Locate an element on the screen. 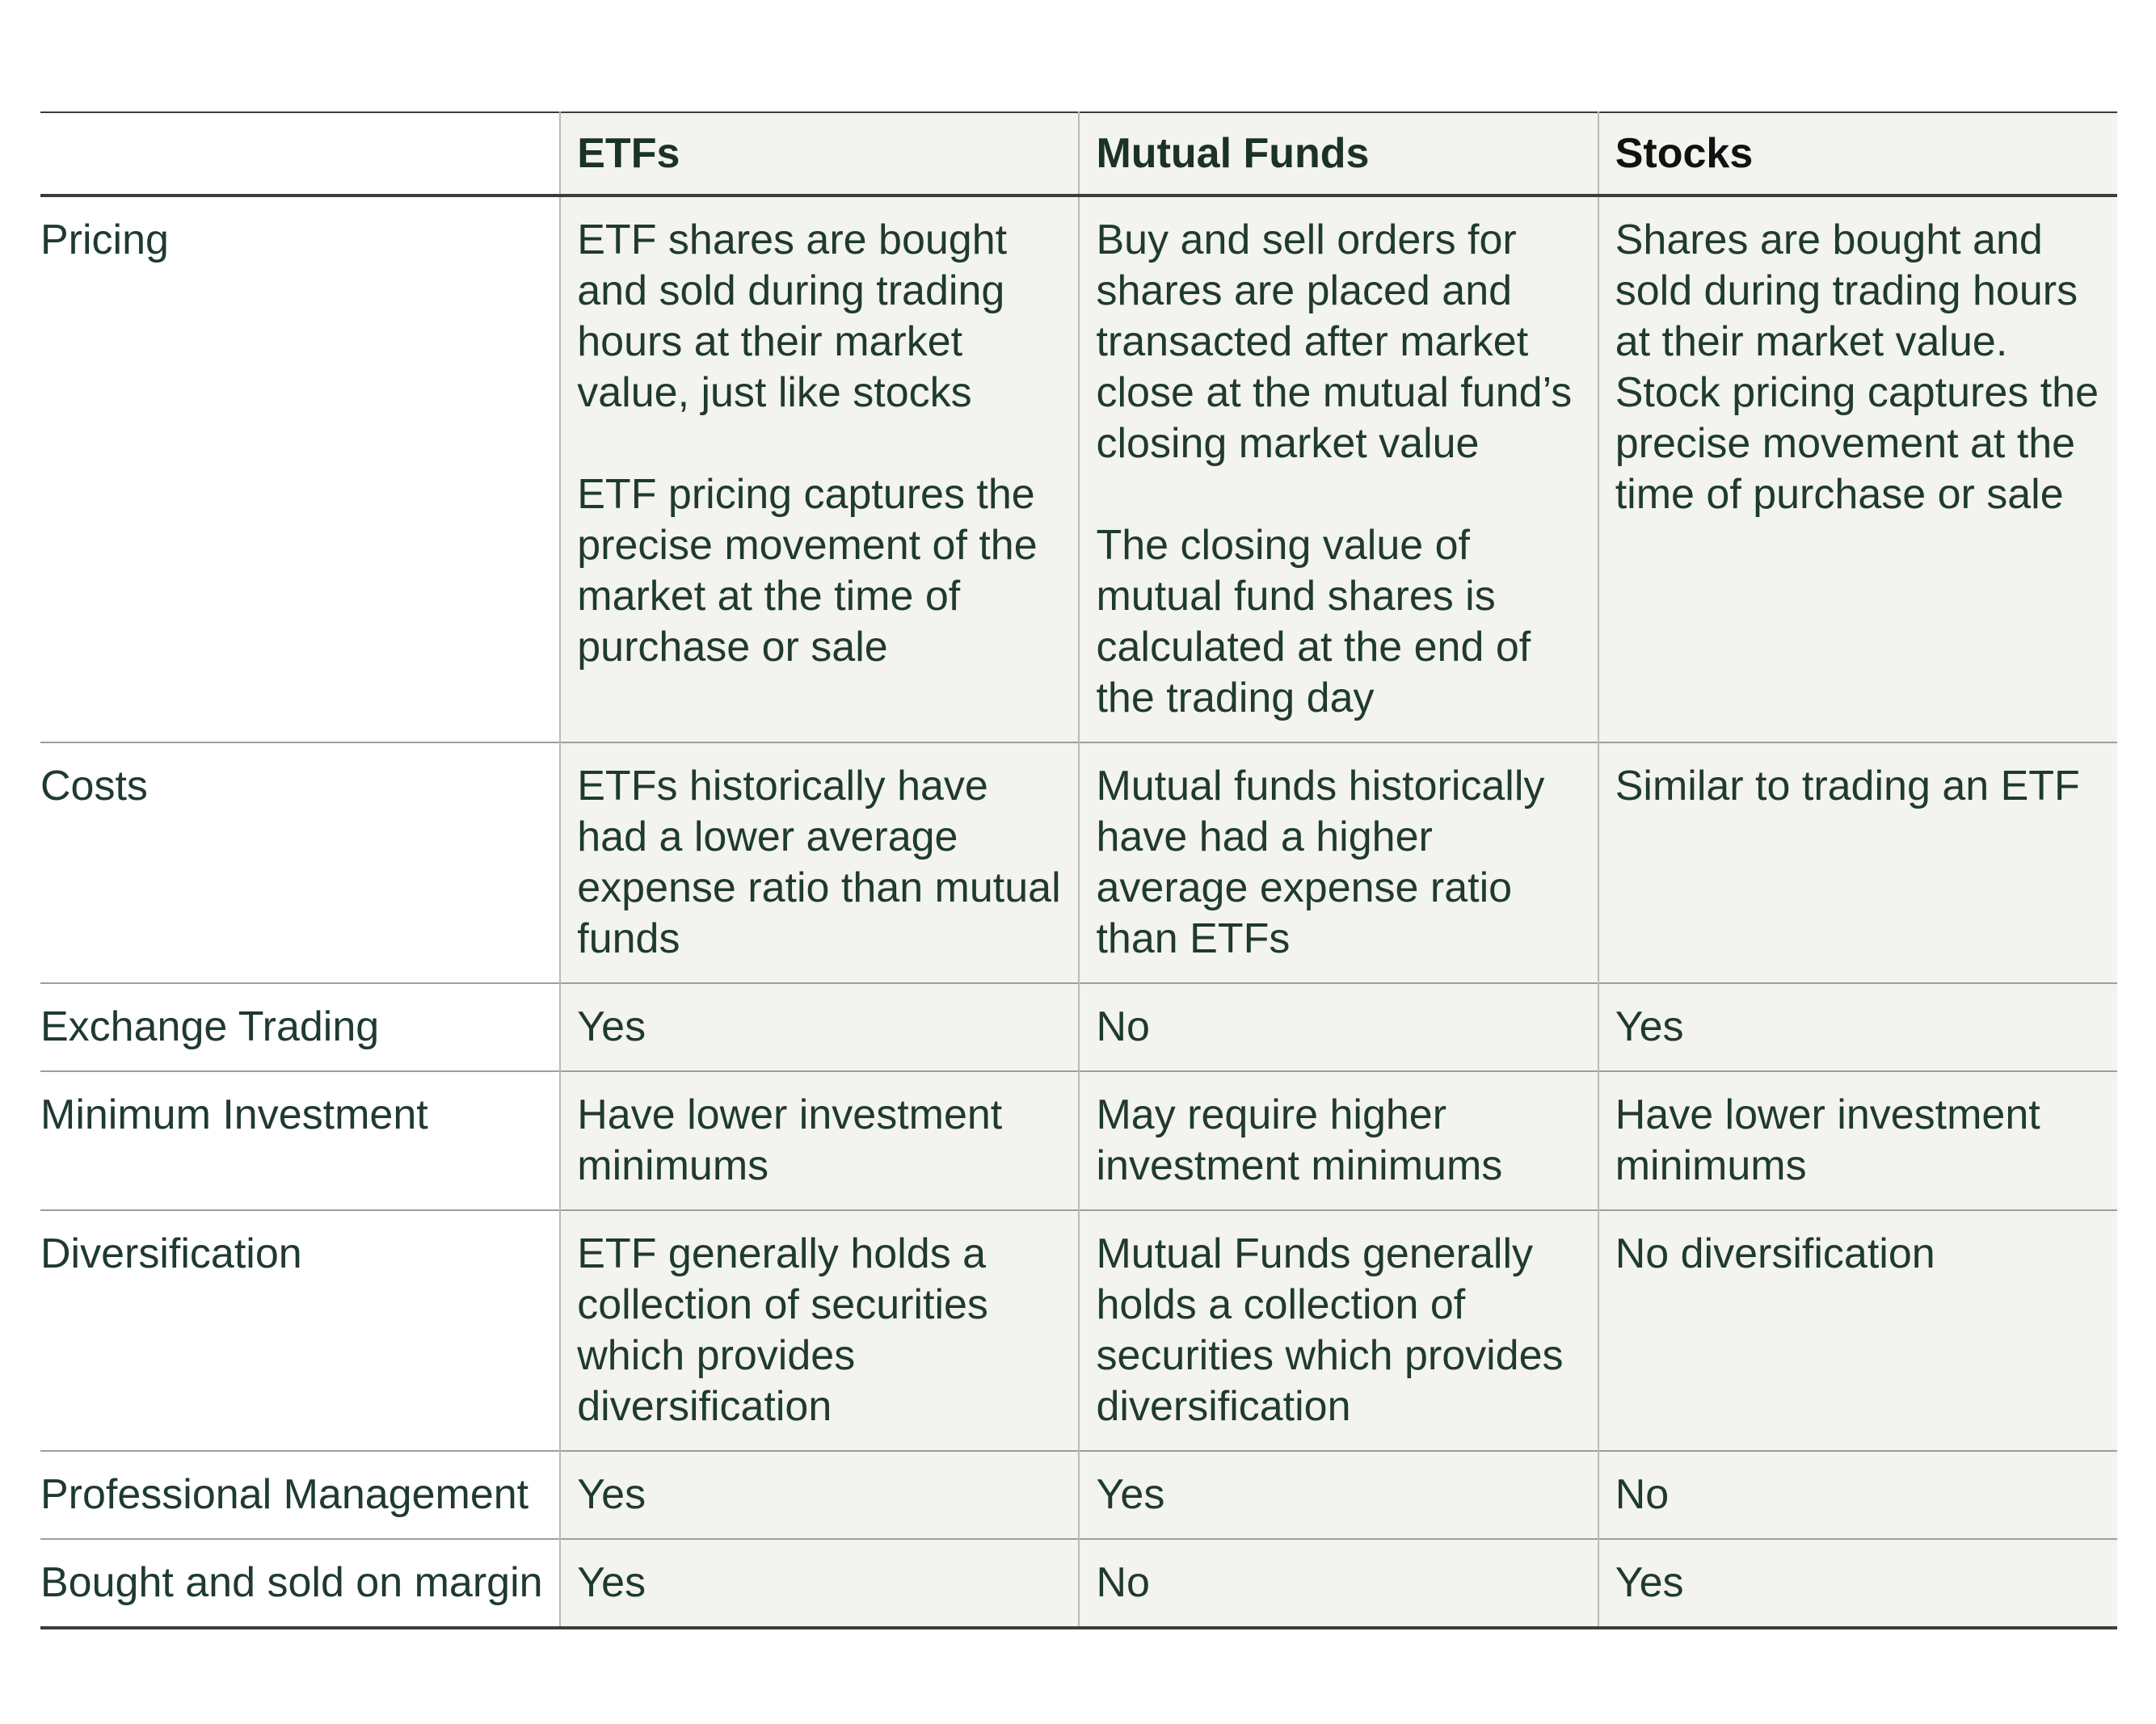 This screenshot has width=2156, height=1724. header-corner-cell is located at coordinates (300, 154).